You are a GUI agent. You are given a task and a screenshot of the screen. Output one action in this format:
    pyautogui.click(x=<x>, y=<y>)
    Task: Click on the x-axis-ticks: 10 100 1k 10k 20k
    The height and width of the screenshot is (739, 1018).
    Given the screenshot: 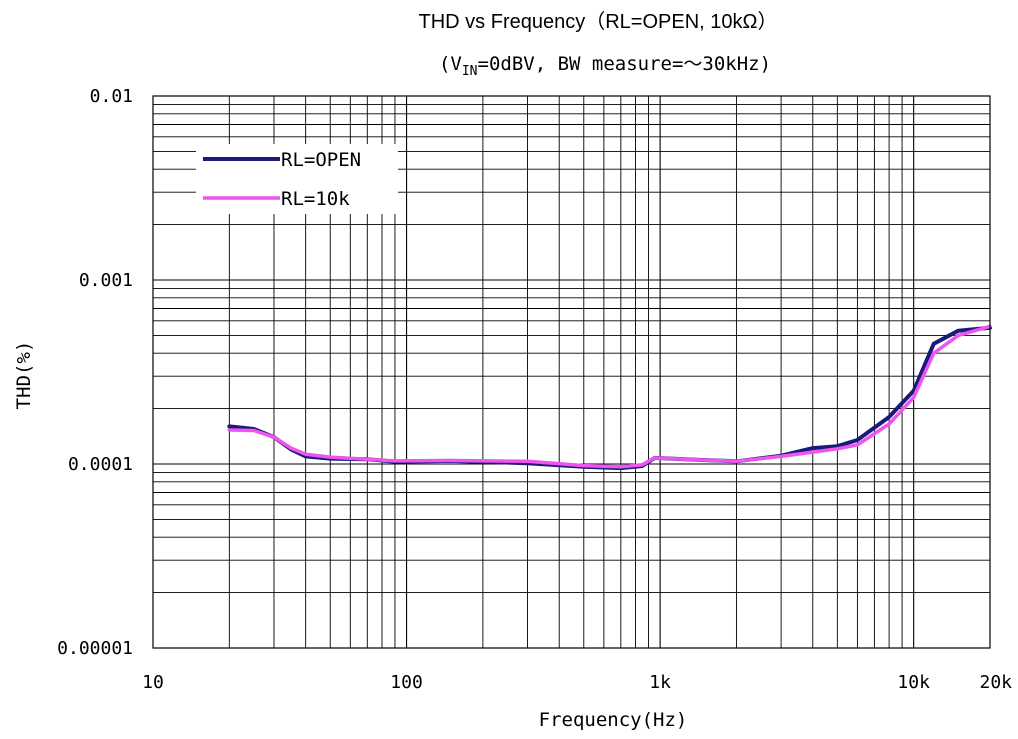 What is the action you would take?
    pyautogui.click(x=577, y=682)
    